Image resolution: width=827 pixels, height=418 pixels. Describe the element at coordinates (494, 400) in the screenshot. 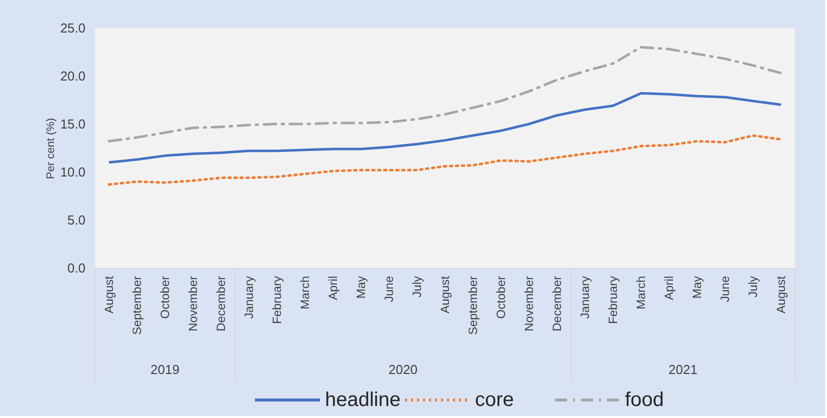

I see `legend-label: core` at that location.